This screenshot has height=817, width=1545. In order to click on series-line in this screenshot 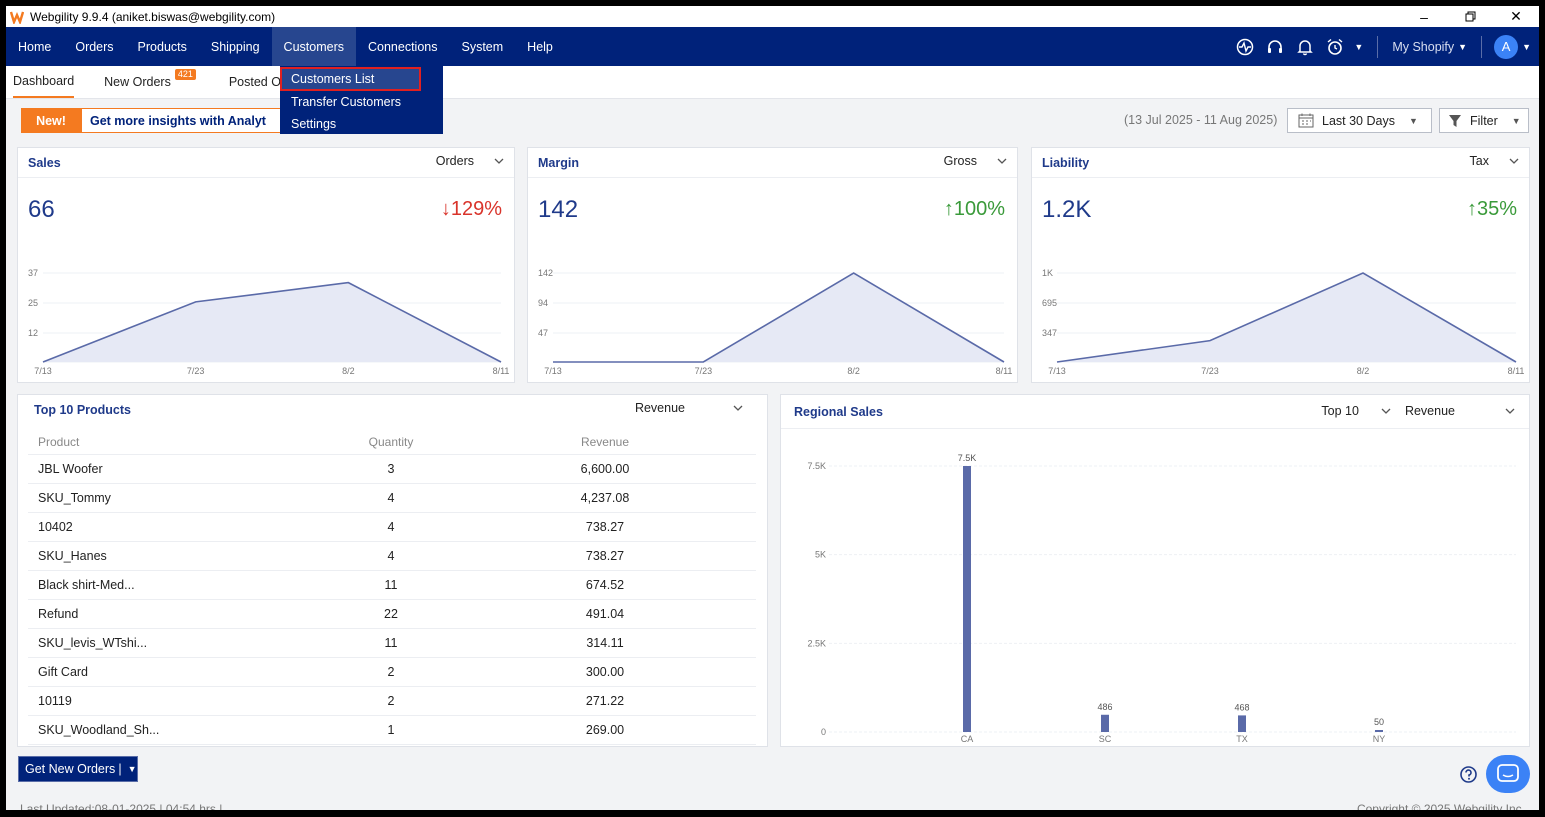, I will do `click(1286, 317)`.